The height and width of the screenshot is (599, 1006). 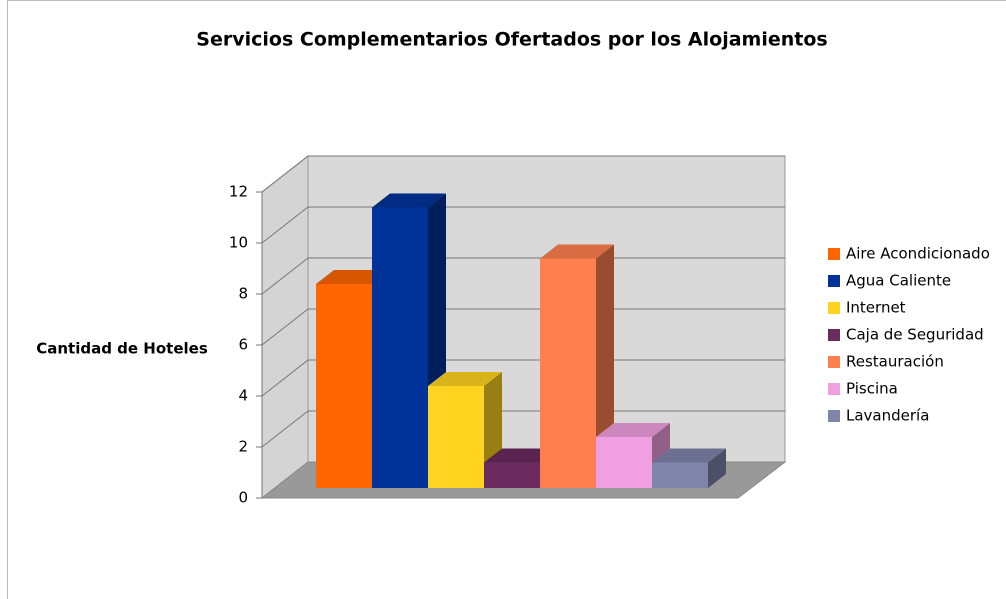 I want to click on legend-label: Lavandería, so click(x=887, y=416).